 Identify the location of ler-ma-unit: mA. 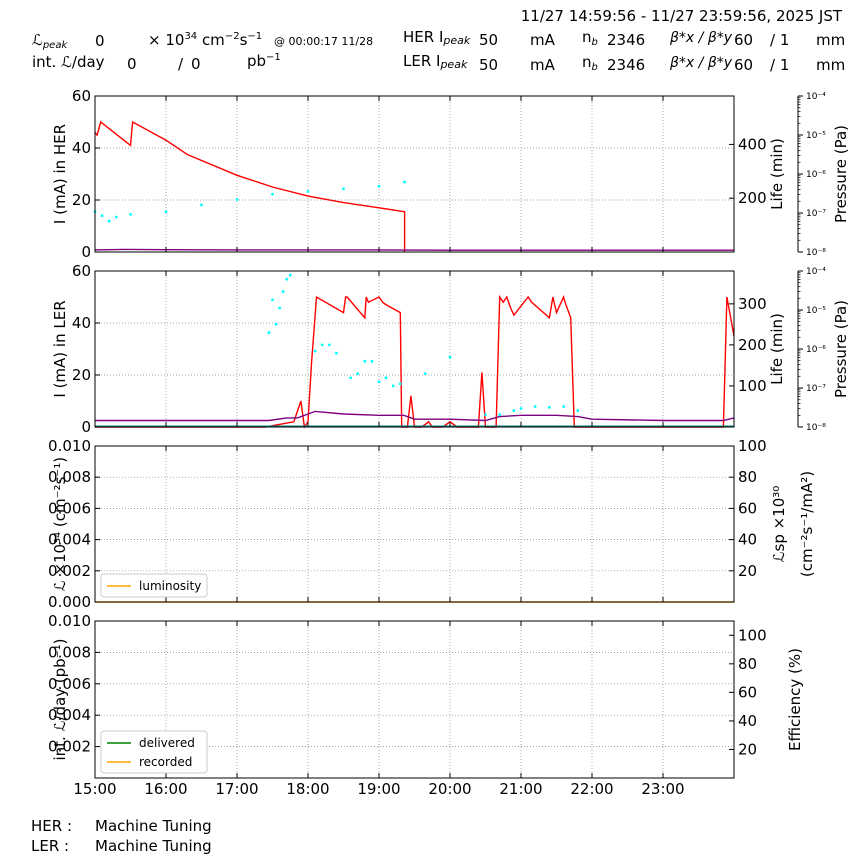
(543, 65).